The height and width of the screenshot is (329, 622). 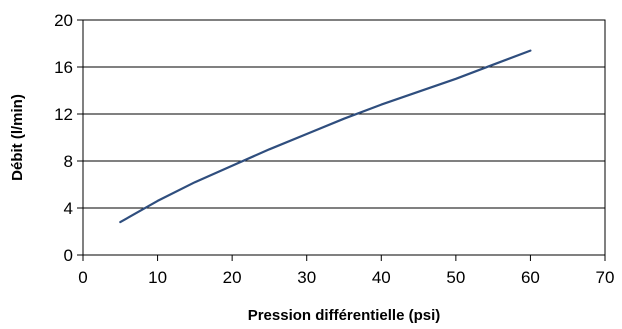 What do you see at coordinates (530, 277) in the screenshot?
I see `x-tick-label: 60` at bounding box center [530, 277].